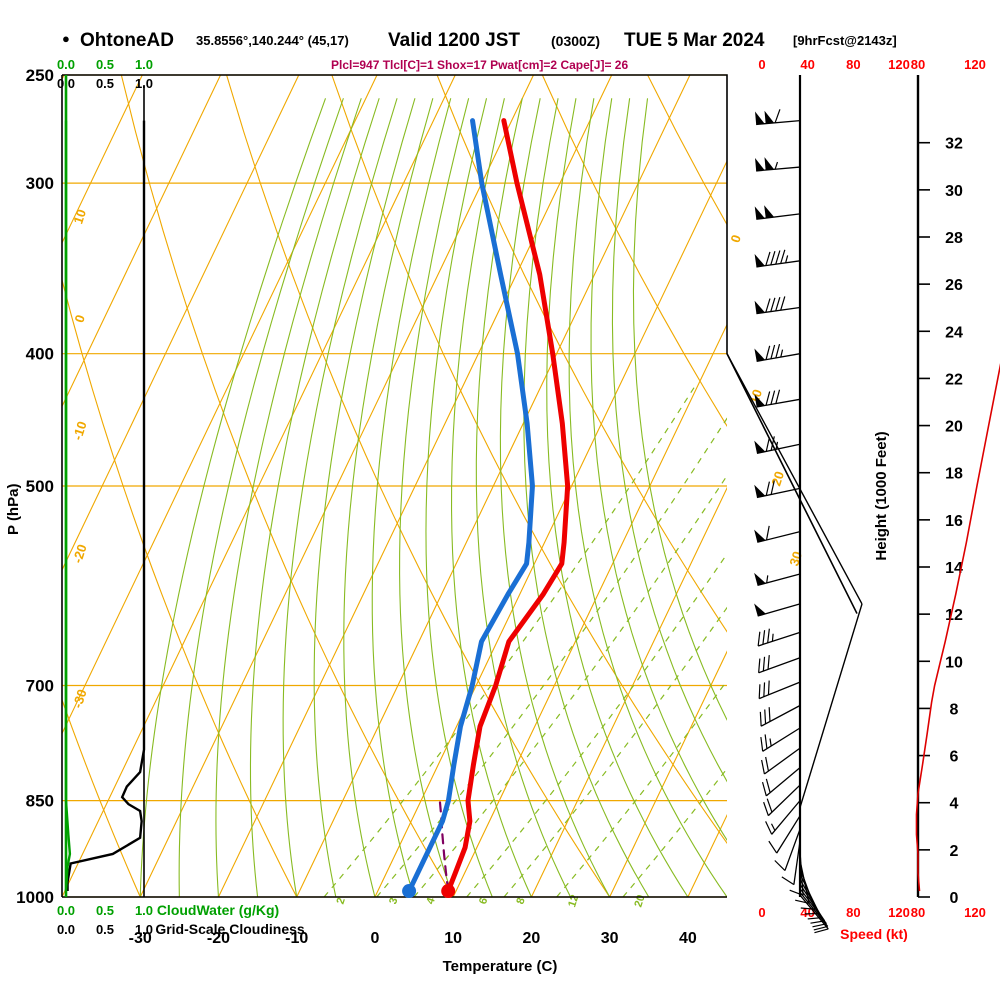 The width and height of the screenshot is (1000, 1000). Describe the element at coordinates (66, 910) in the screenshot. I see `cloudwater-tick-bottom: 0.0` at that location.